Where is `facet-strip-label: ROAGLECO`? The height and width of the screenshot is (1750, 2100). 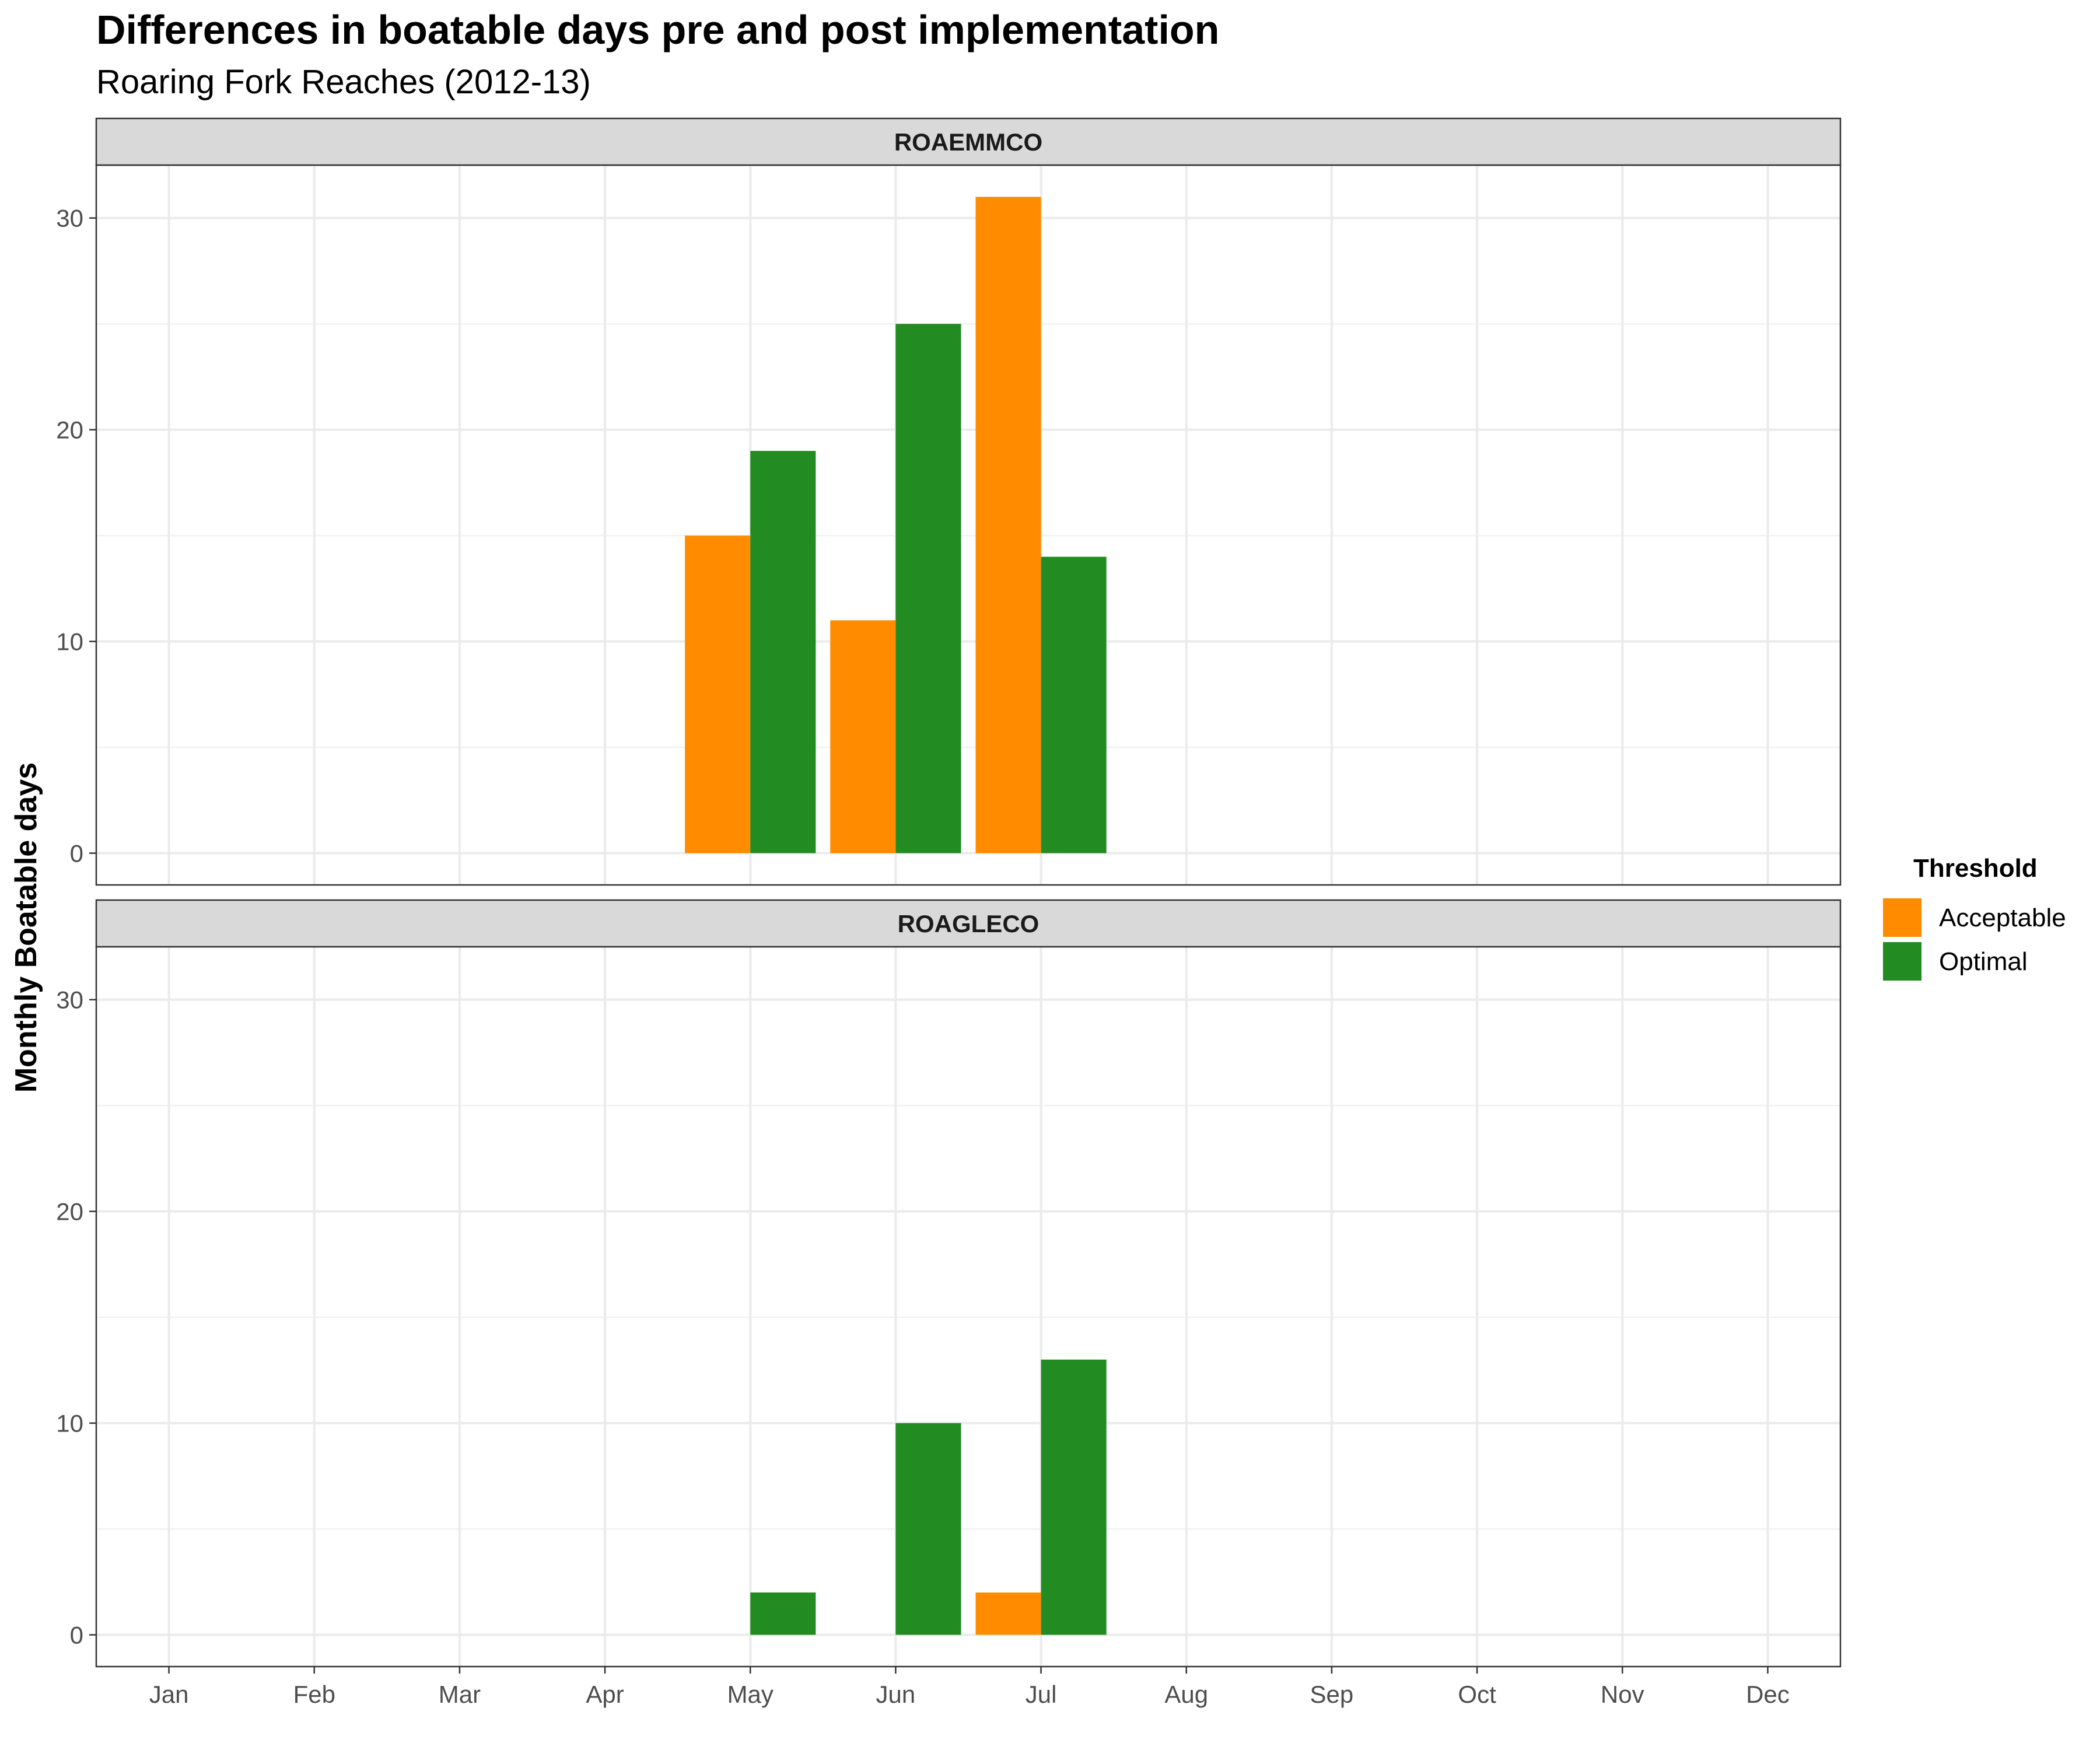
facet-strip-label: ROAGLECO is located at coordinates (969, 923).